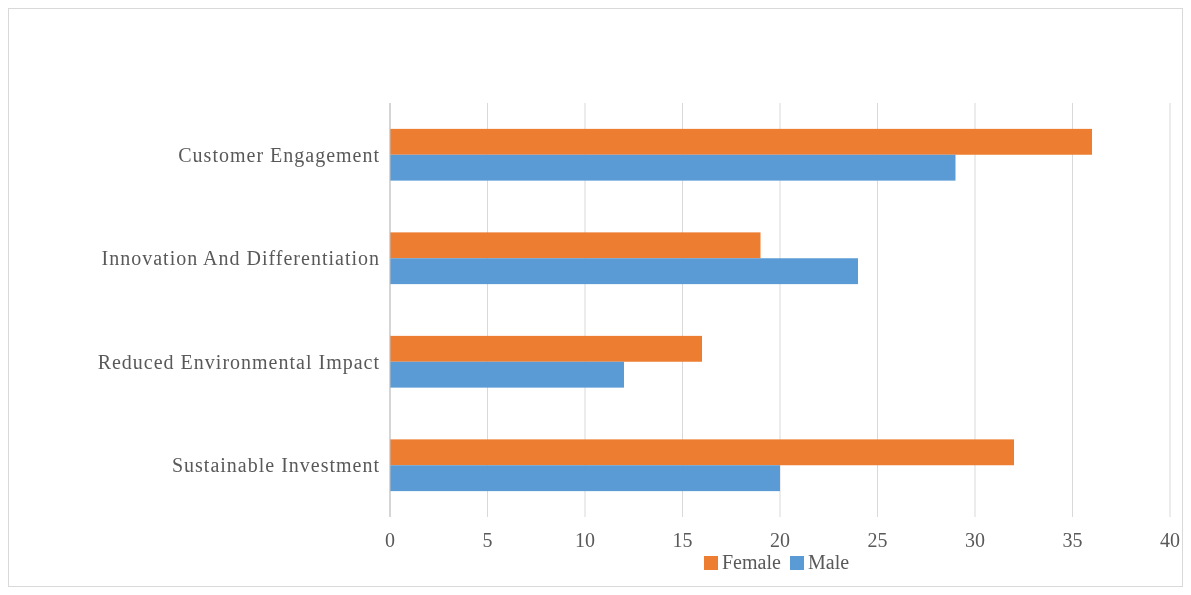 This screenshot has width=1191, height=595. Describe the element at coordinates (829, 562) in the screenshot. I see `legend-label: Male` at that location.